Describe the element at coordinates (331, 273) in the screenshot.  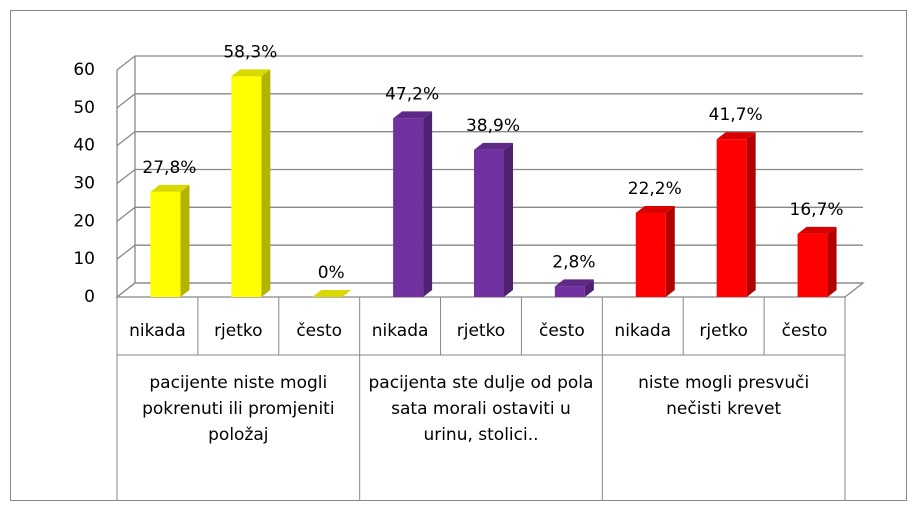
I see `value-label: 0%` at that location.